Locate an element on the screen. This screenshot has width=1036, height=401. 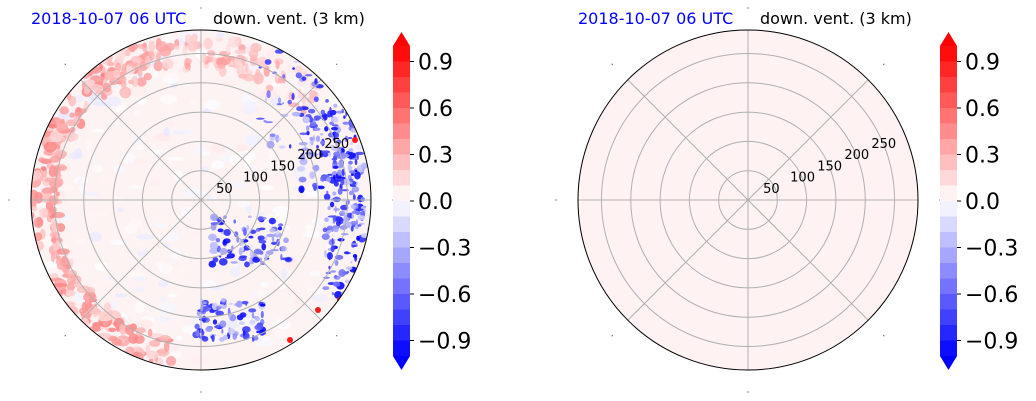
left-angular-gridline is located at coordinates (141, 140).